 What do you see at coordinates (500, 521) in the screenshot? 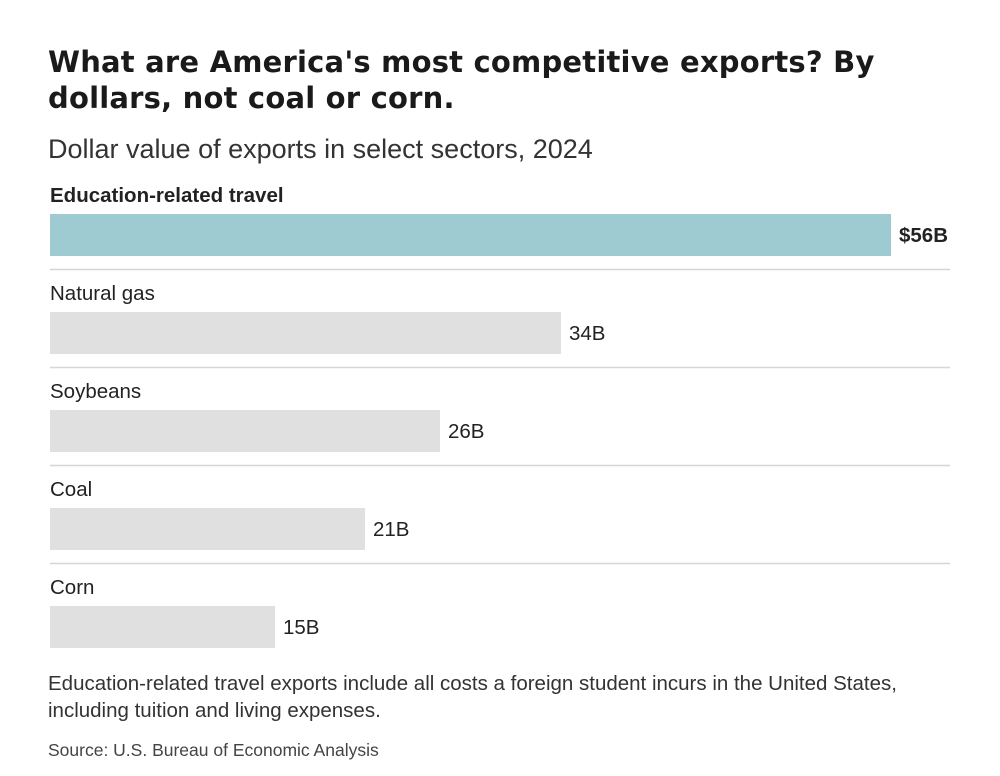
I see `bar-row: Coal 21B` at bounding box center [500, 521].